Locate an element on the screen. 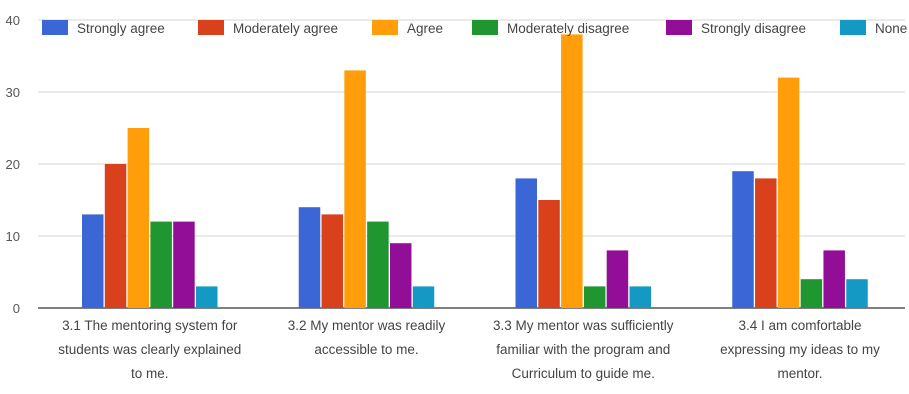 Image resolution: width=909 pixels, height=394 pixels. x-category-label: to me. is located at coordinates (150, 373).